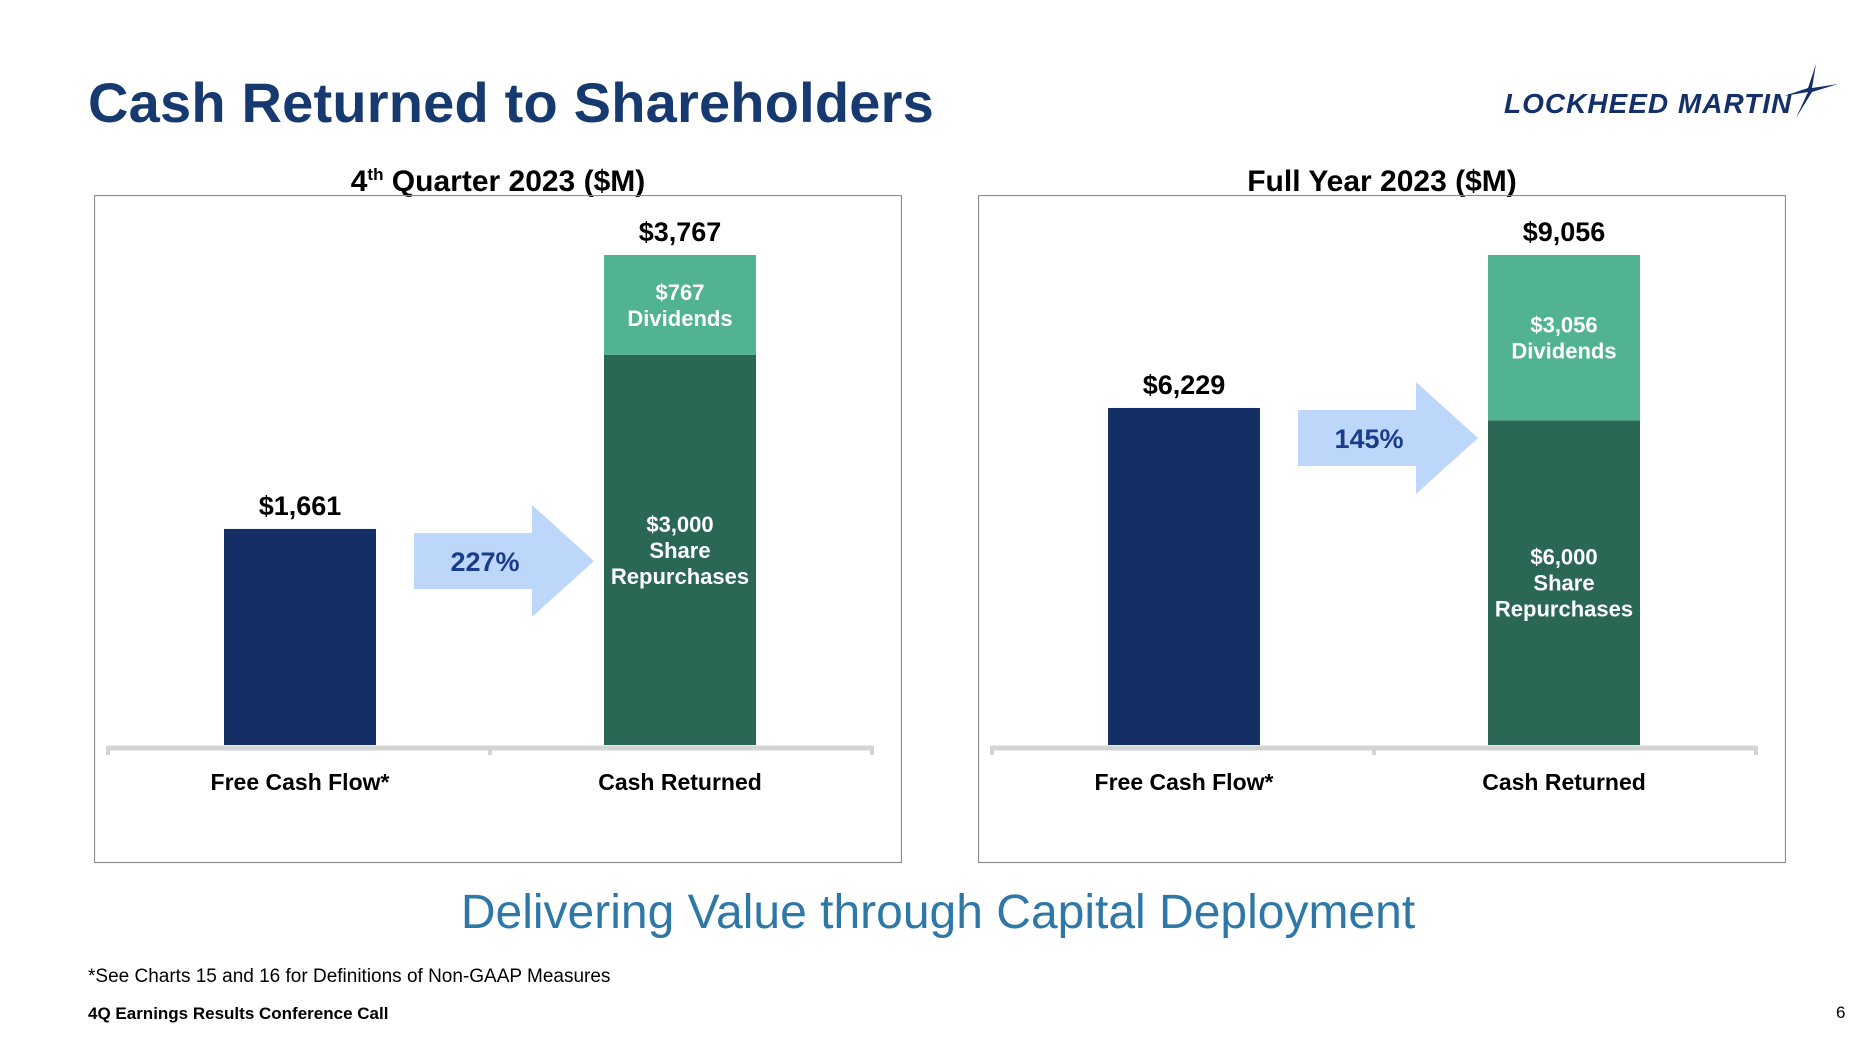 Image resolution: width=1876 pixels, height=1044 pixels. I want to click on q4-category-label-fcf: Free Cash Flow*, so click(300, 782).